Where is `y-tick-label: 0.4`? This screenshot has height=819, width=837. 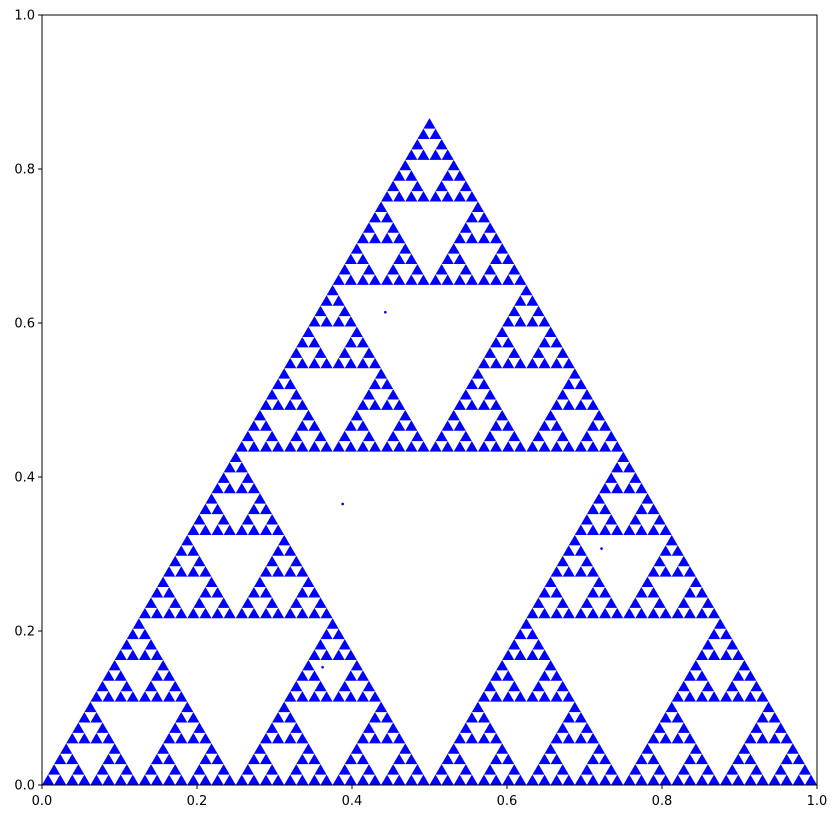 y-tick-label: 0.4 is located at coordinates (24, 478).